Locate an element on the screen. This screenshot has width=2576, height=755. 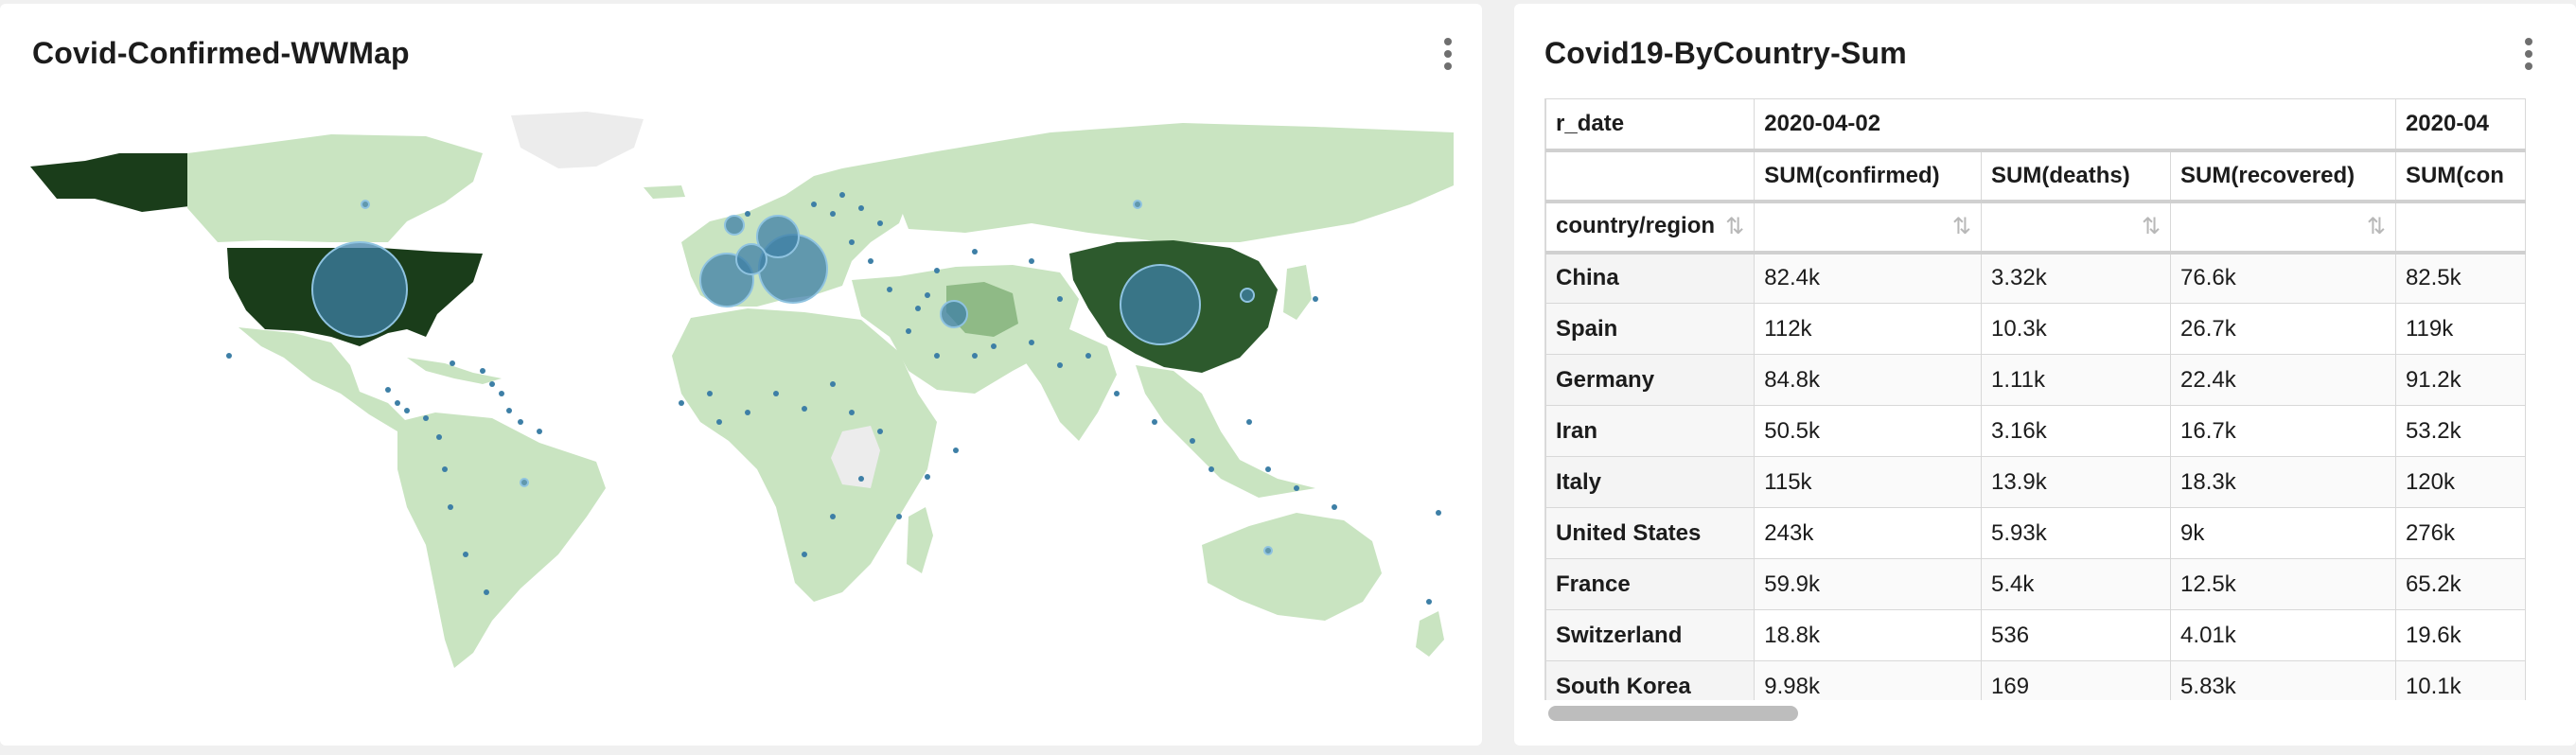
cell-confirmed-next: 19.6k is located at coordinates (2460, 635).